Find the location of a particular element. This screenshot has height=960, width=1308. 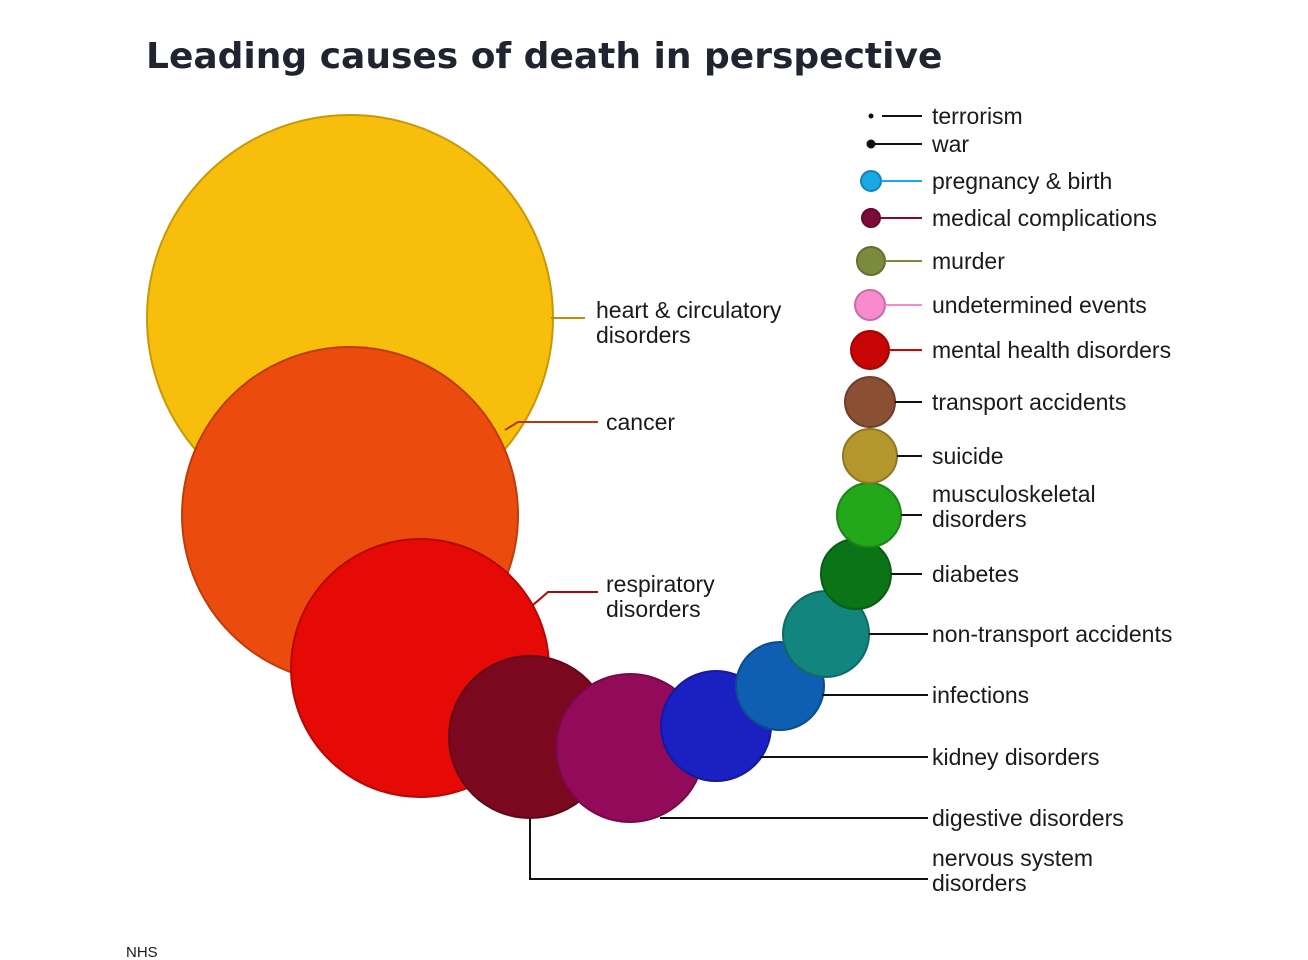

medical-label-line: medical complications is located at coordinates (1044, 218).